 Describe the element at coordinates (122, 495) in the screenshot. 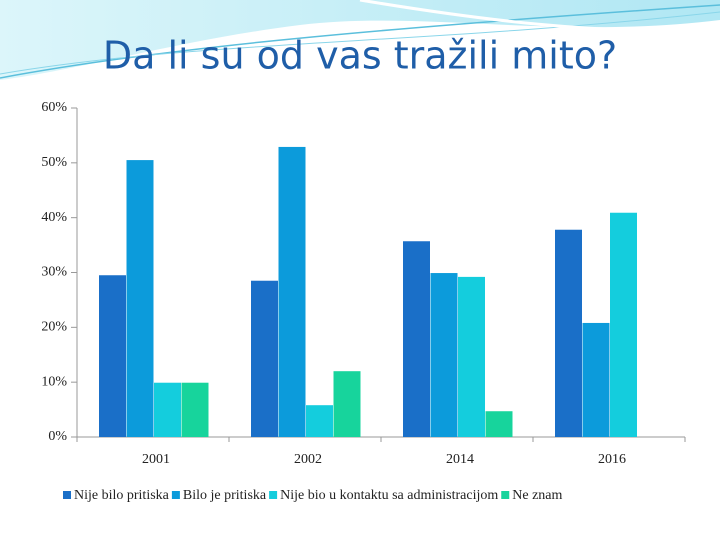

I see `legend-label: Nije bilo pritiska` at that location.